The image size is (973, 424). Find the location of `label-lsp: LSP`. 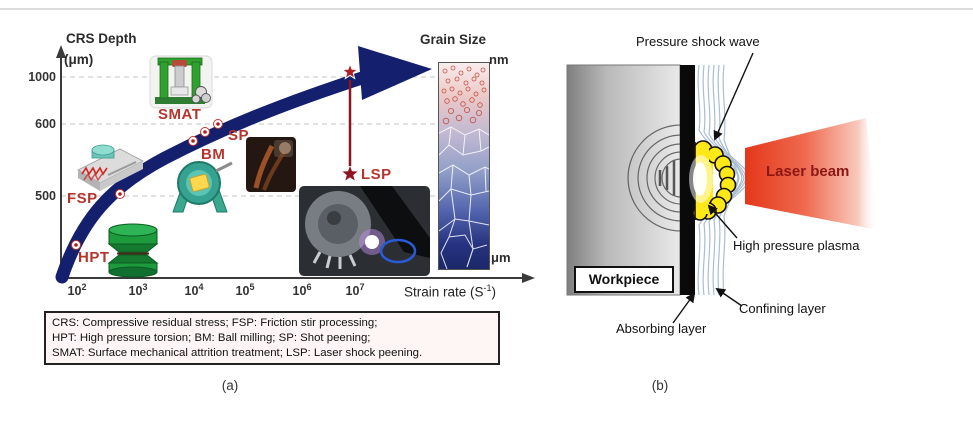

label-lsp: LSP is located at coordinates (376, 174).